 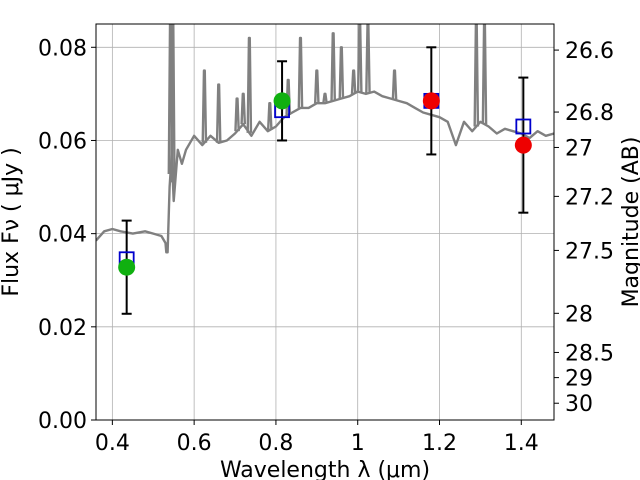 I want to click on y2-tick-label: 28, so click(x=579, y=314).